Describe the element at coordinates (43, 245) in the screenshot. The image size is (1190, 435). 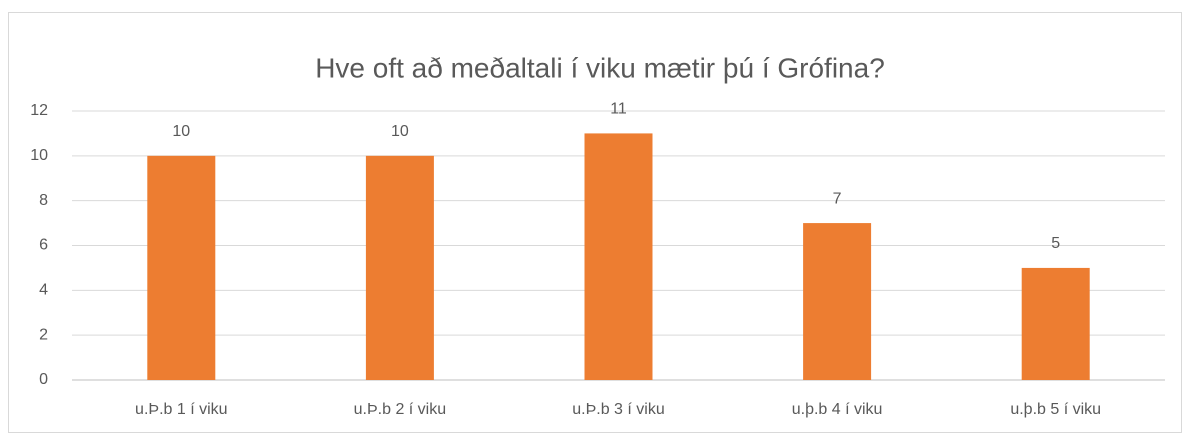
I see `y-tick-label: 6` at that location.